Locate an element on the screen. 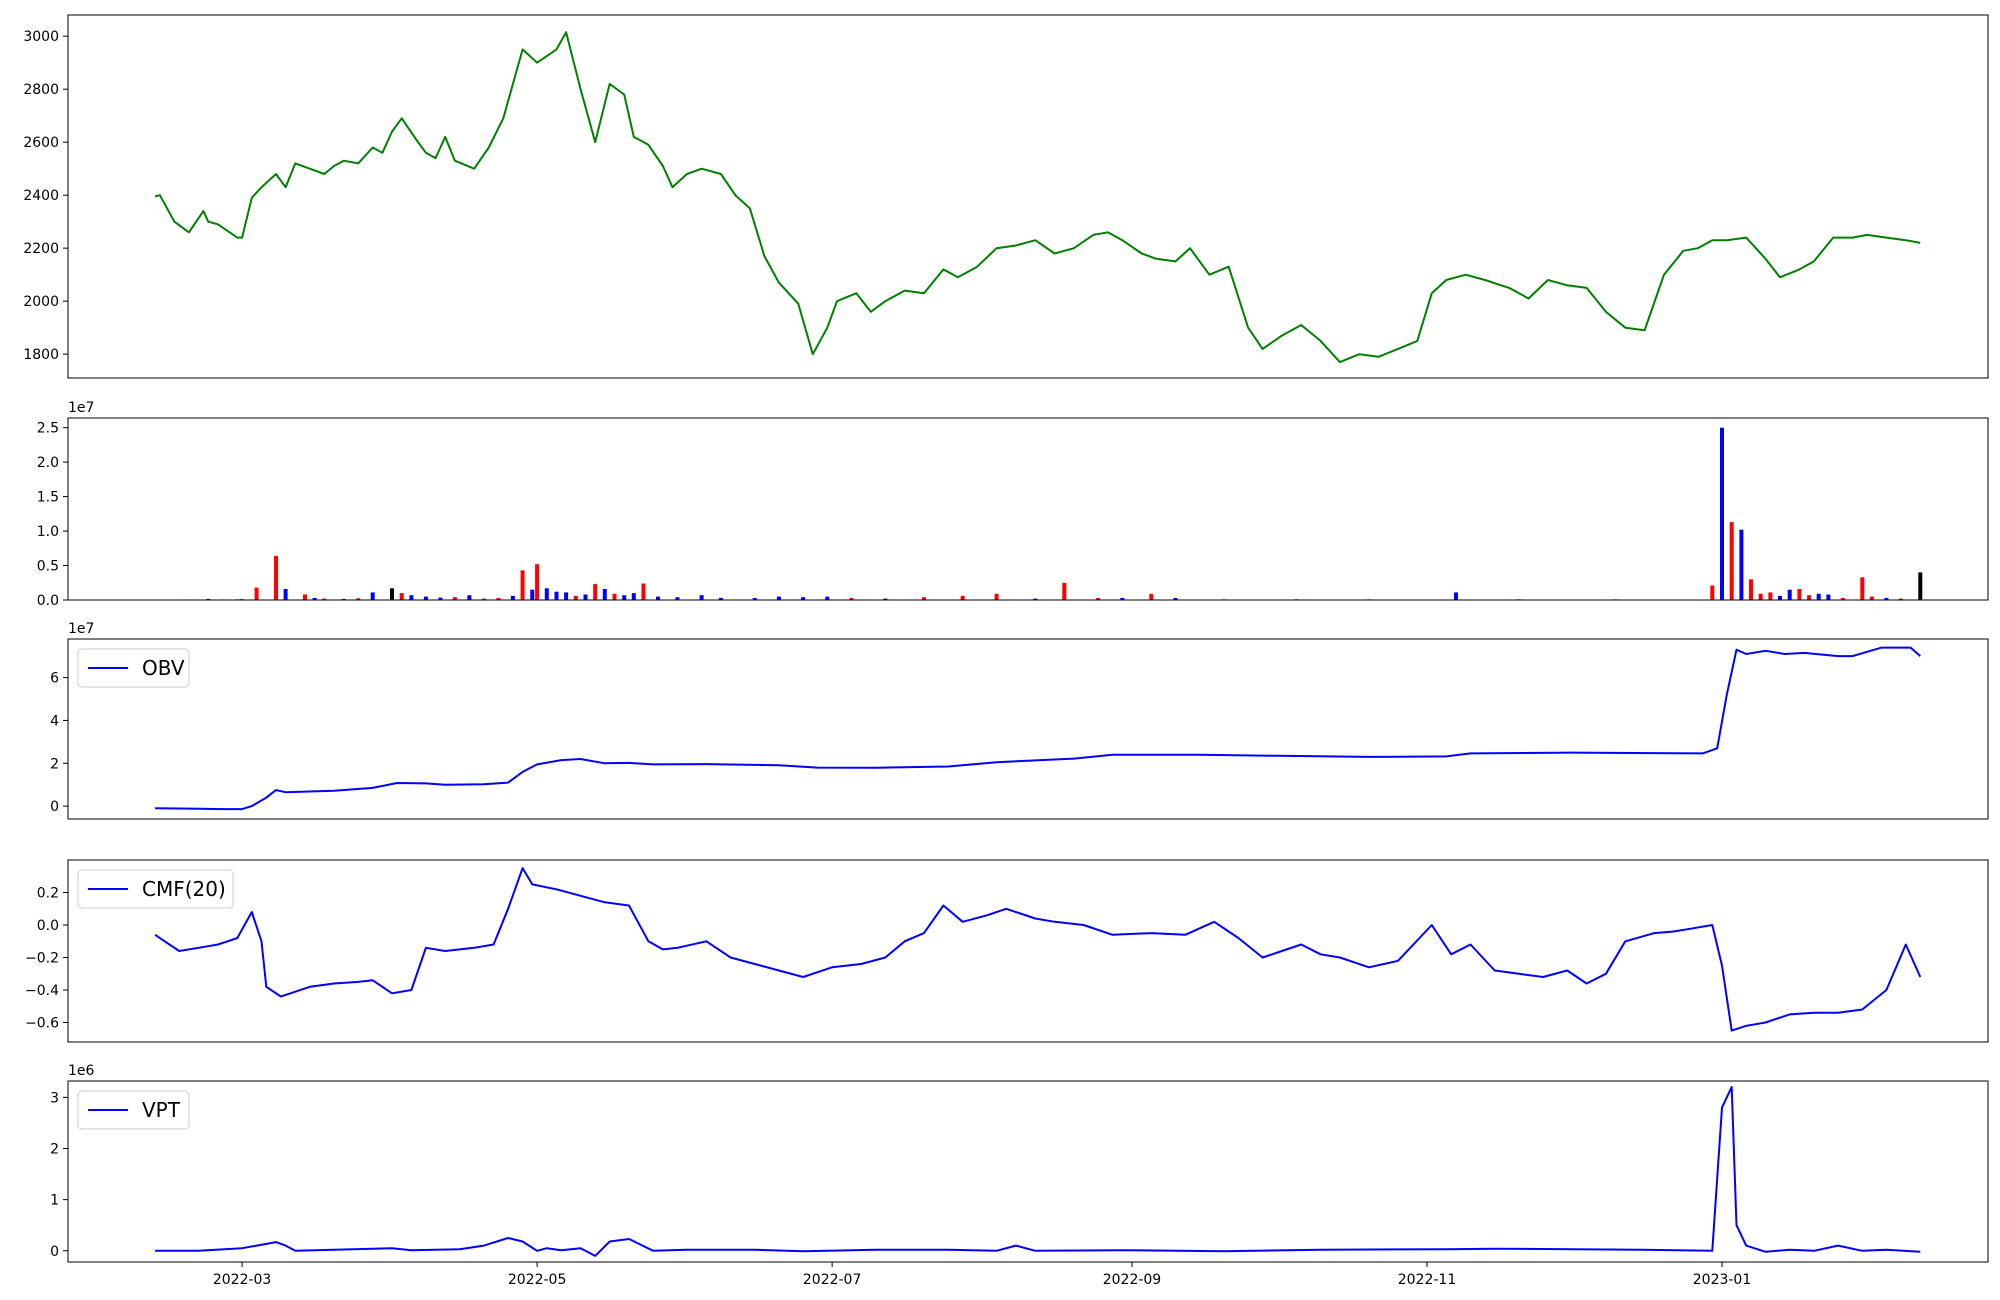 This screenshot has height=1300, width=2000. price-ytick-label: 1800 is located at coordinates (41, 355).